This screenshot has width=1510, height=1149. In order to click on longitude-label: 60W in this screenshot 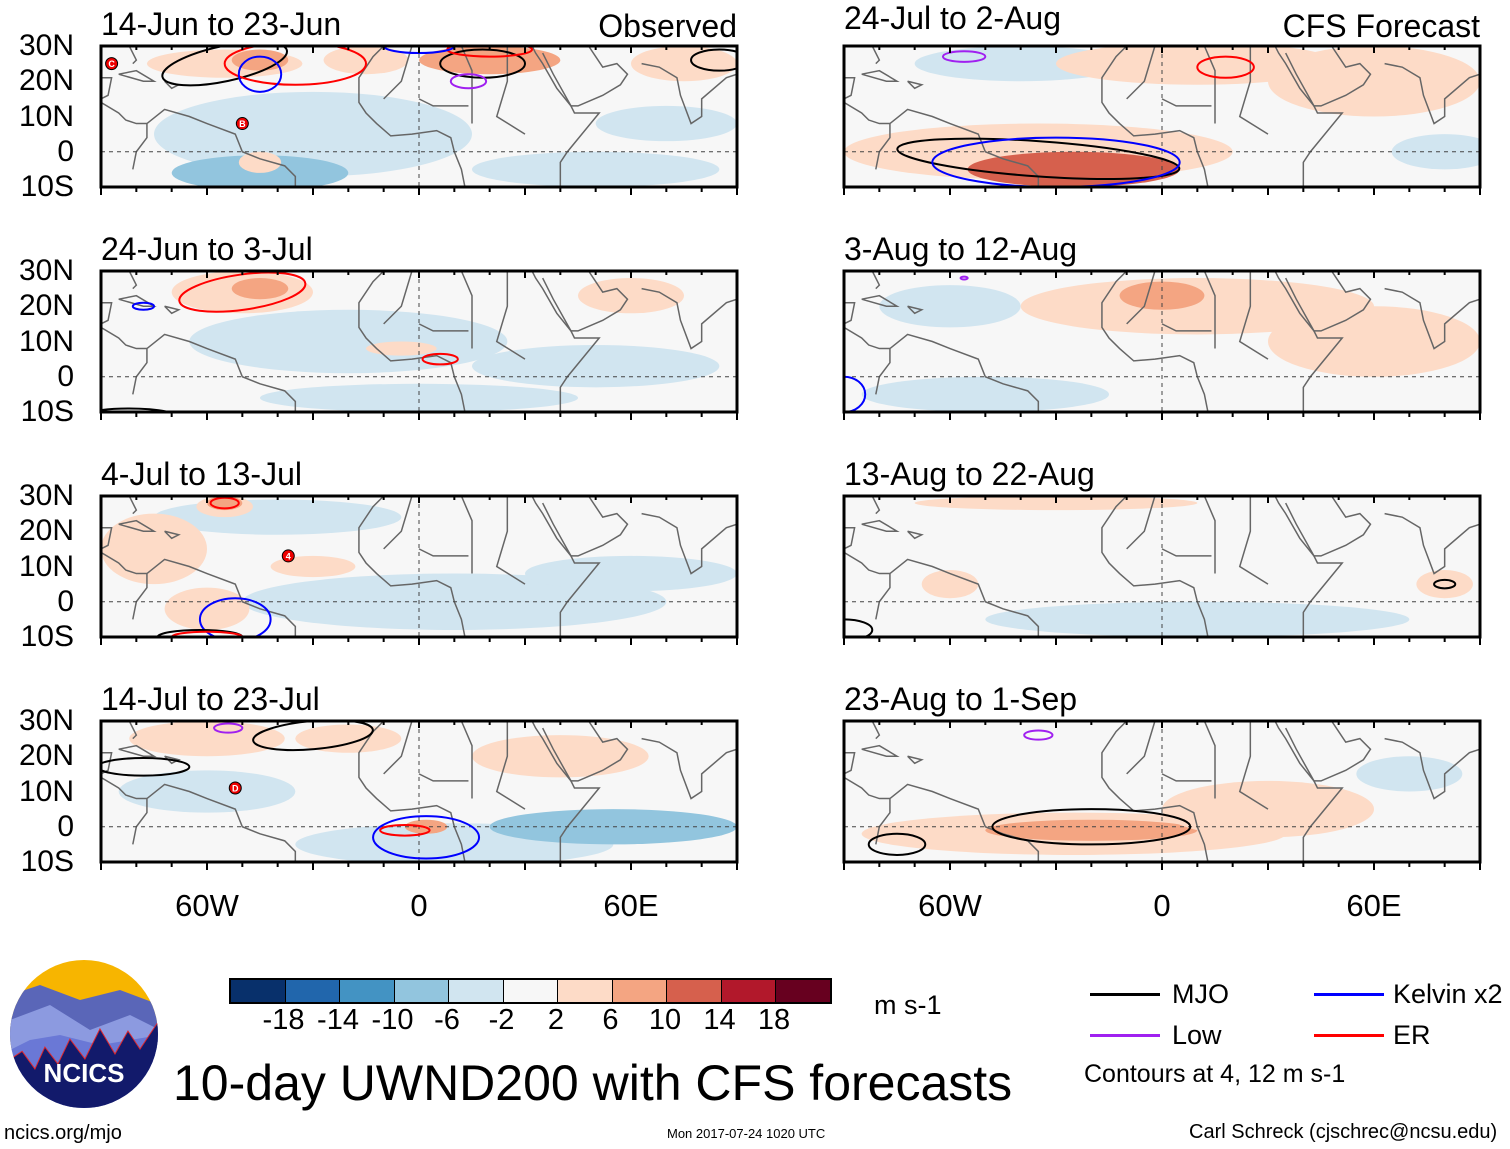, I will do `click(207, 905)`.